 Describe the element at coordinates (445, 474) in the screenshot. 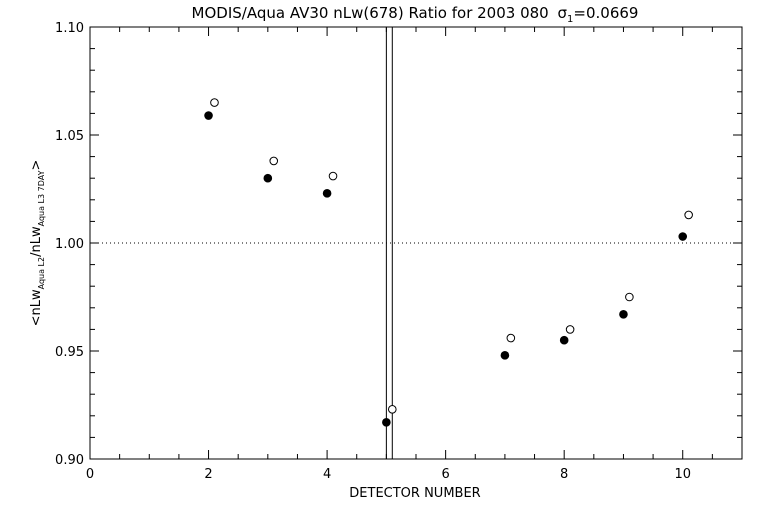

I see `x-tick-label: 6` at that location.